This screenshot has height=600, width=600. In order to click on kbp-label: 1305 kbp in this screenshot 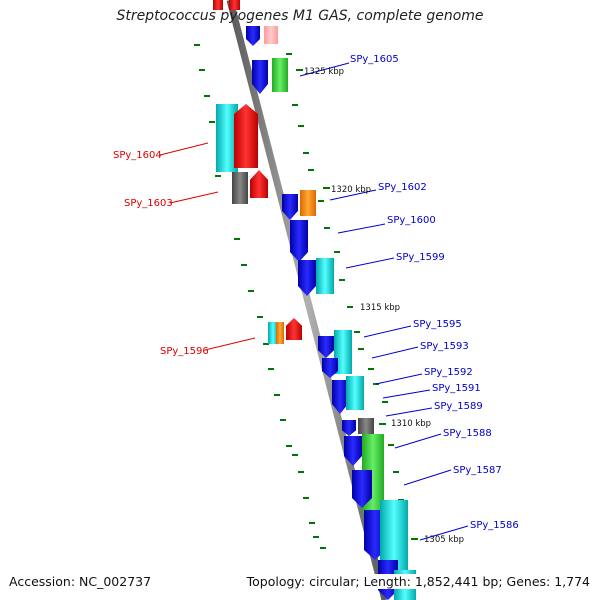, I will do `click(444, 540)`.